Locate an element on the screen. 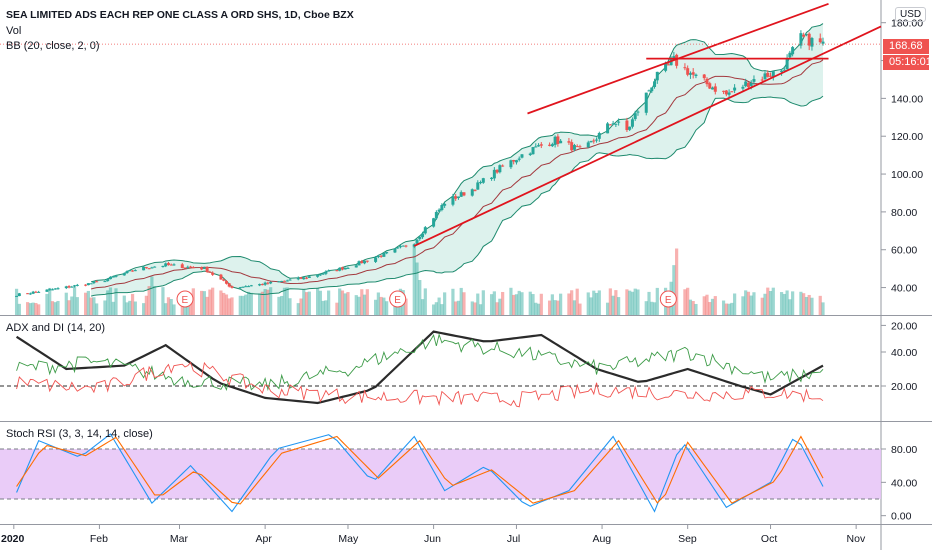 The width and height of the screenshot is (932, 550). time-tick-label: 2020 is located at coordinates (13, 539).